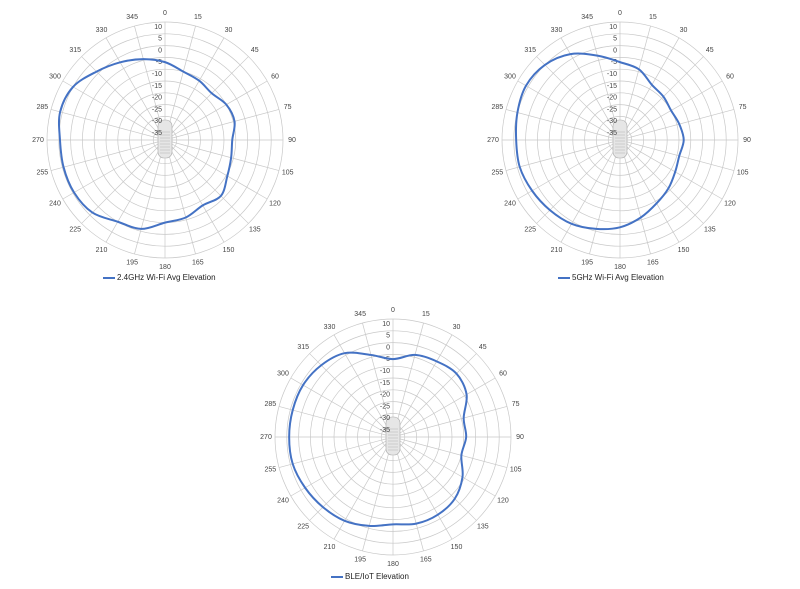 Image resolution: width=800 pixels, height=589 pixels. I want to click on legend-label: BLE/IoT Elevation, so click(377, 576).